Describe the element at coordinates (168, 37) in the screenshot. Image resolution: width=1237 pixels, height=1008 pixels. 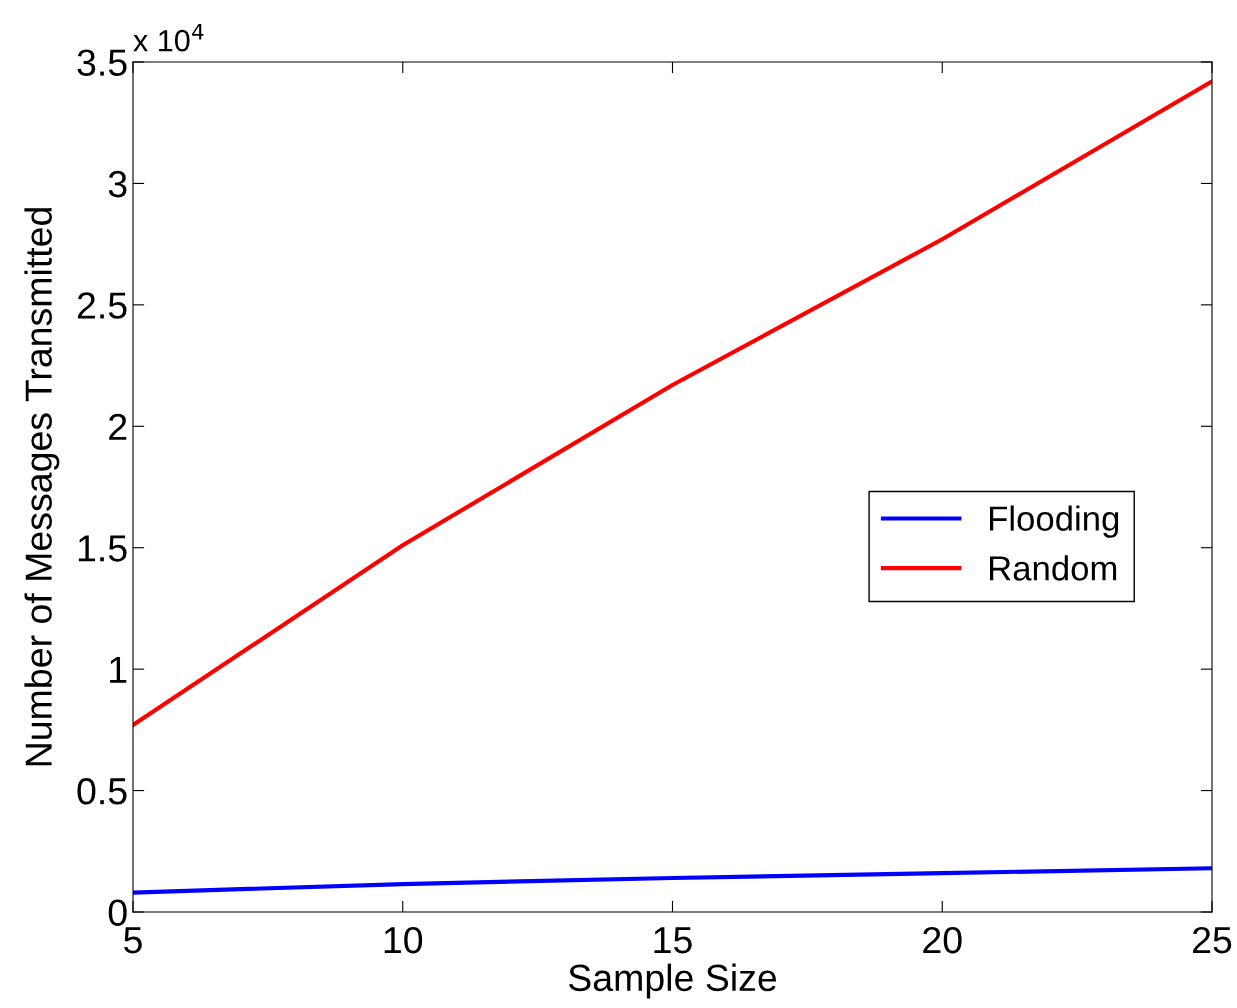
I see `text: x 10$^{4}$` at that location.